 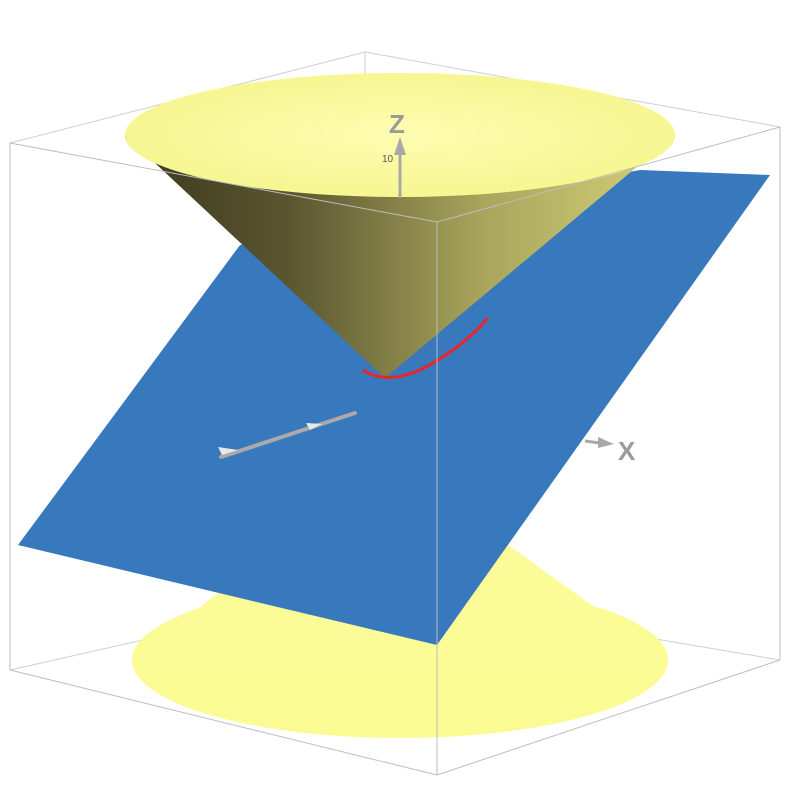 I want to click on z-tick-label: 10, so click(x=388, y=159).